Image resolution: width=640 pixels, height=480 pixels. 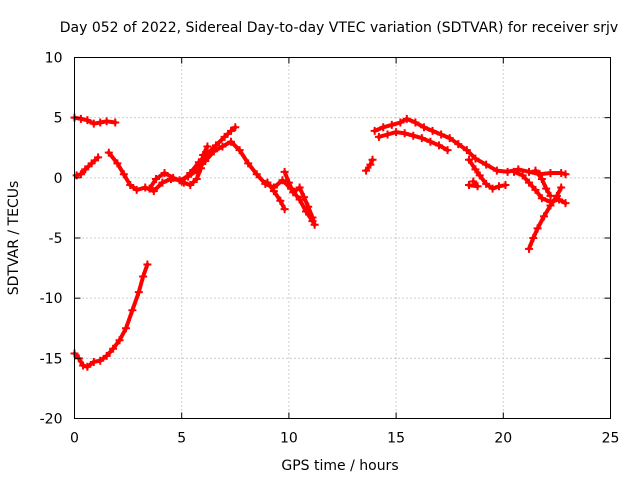 I want to click on series-arc-a, so click(x=95, y=120).